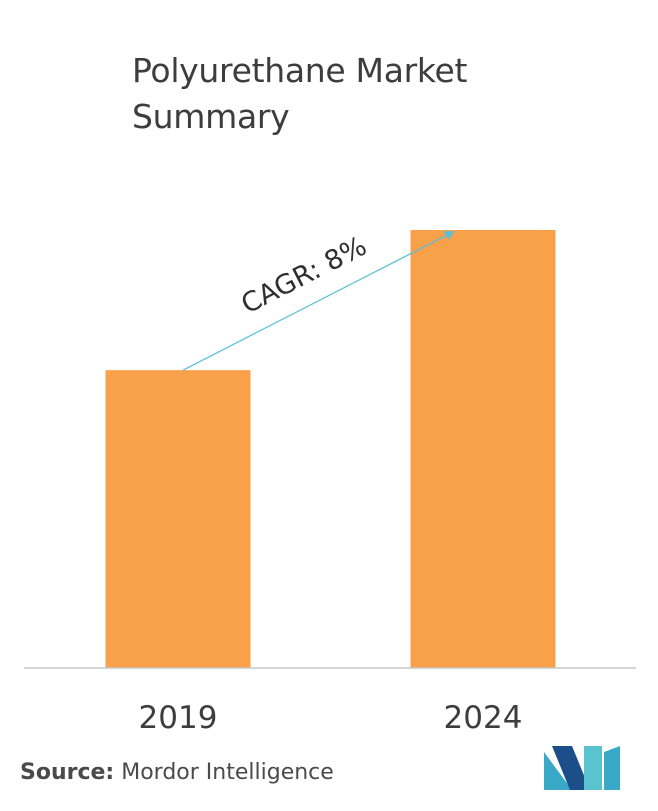 Image resolution: width=658 pixels, height=811 pixels. I want to click on chart-title: Polyurethane Market Summary, so click(342, 94).